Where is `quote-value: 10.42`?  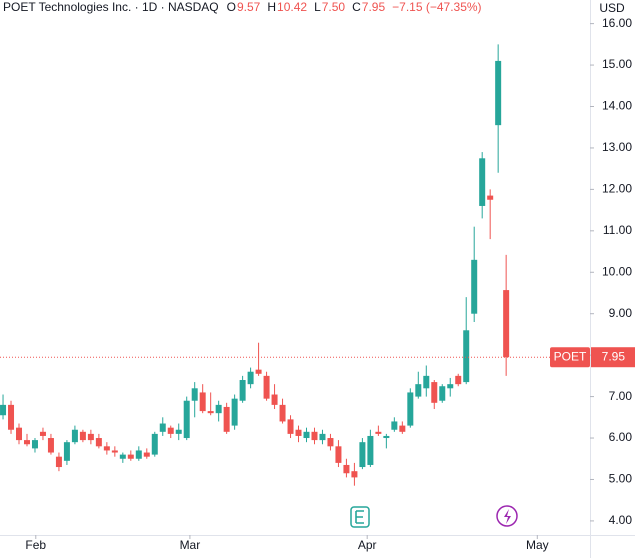
quote-value: 10.42 is located at coordinates (292, 7).